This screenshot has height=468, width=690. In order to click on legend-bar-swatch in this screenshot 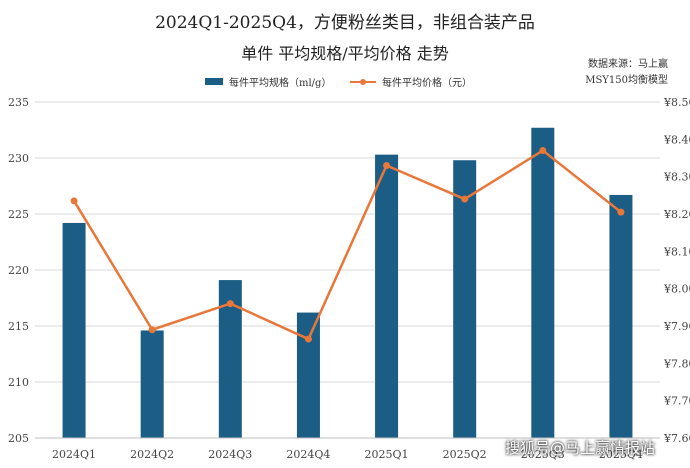, I will do `click(214, 81)`.